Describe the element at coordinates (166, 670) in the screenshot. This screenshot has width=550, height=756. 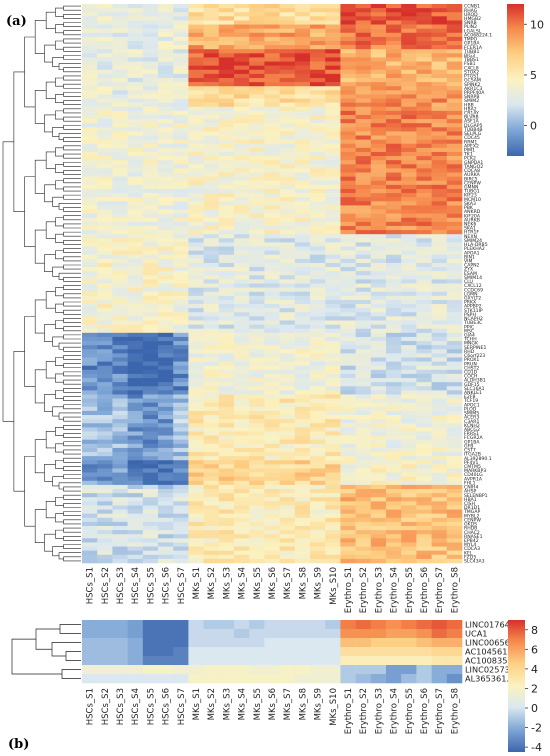
I see `heatmap-b-cell` at that location.